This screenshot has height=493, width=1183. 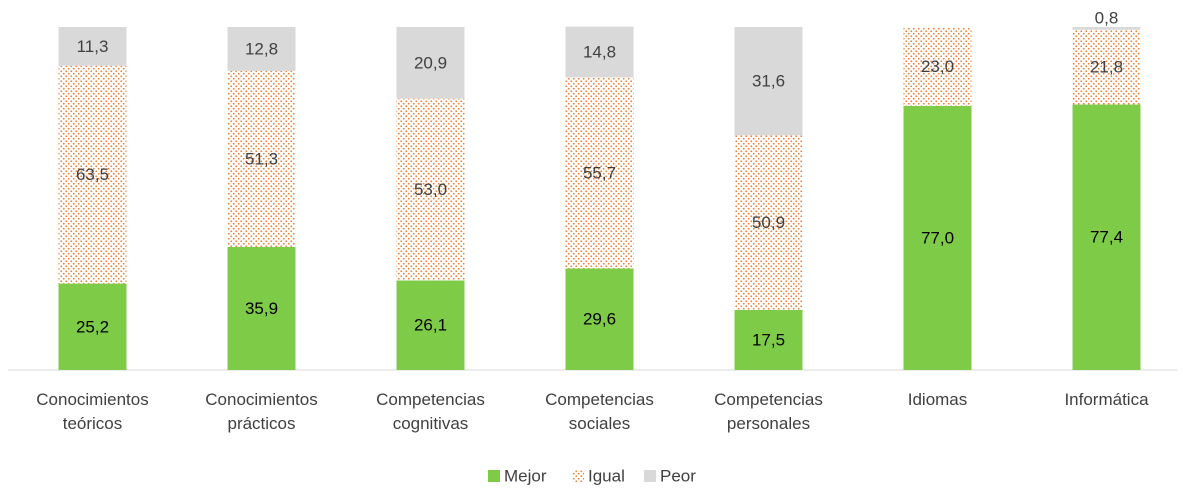 I want to click on data-label: 26,1, so click(x=430, y=325).